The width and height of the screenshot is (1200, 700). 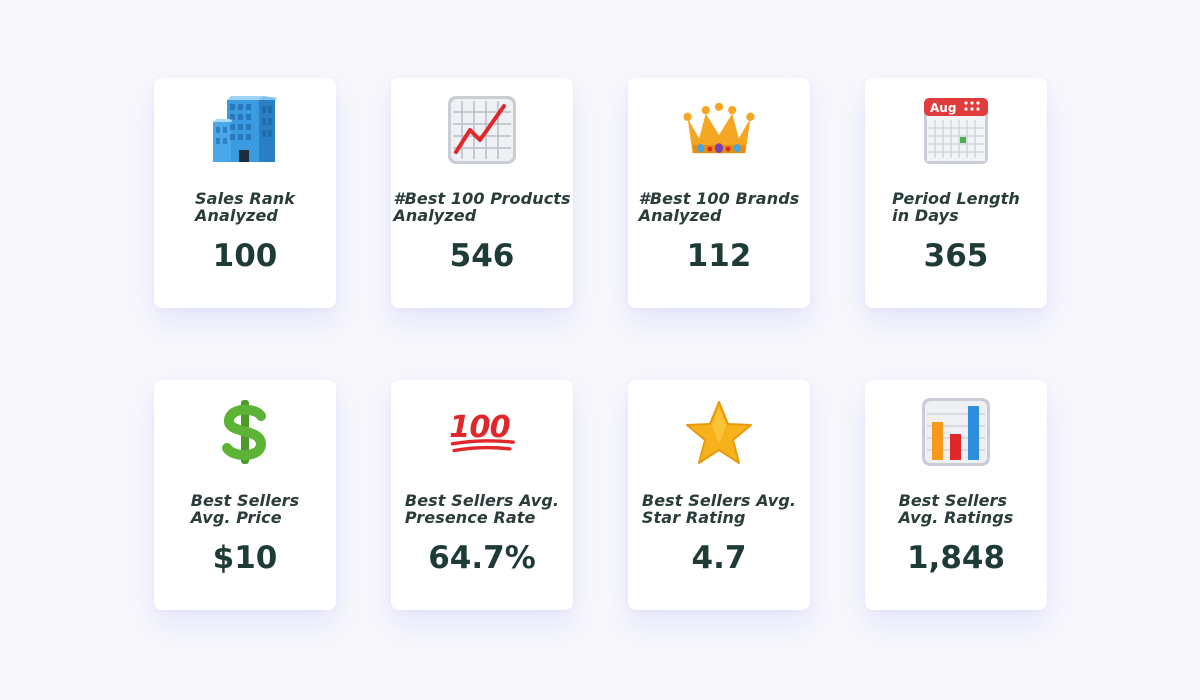 I want to click on svg-text: Aug, so click(x=943, y=108).